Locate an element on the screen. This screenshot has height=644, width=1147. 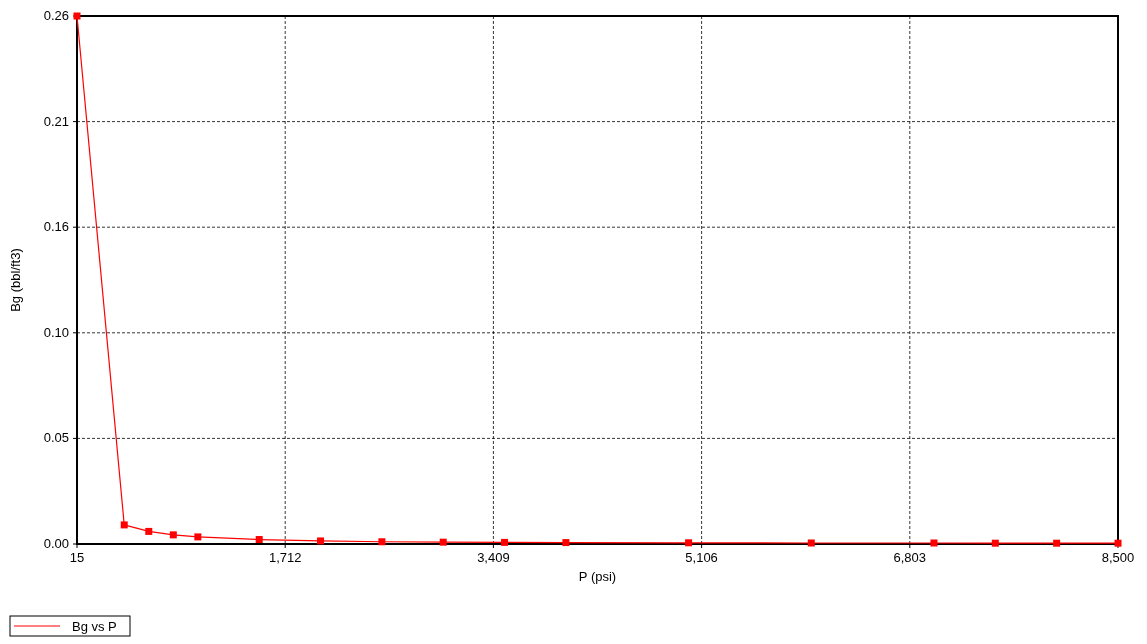
y-axis-title: Bg (bbl/ft3) is located at coordinates (15, 280).